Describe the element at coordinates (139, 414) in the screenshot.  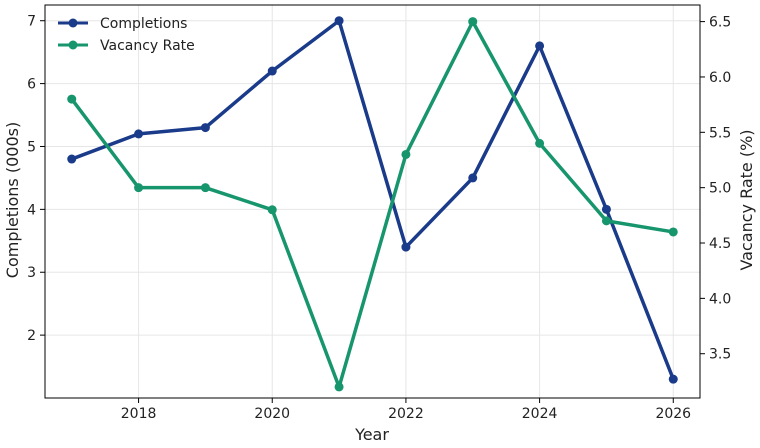
I see `x-tick-label: 2018` at that location.